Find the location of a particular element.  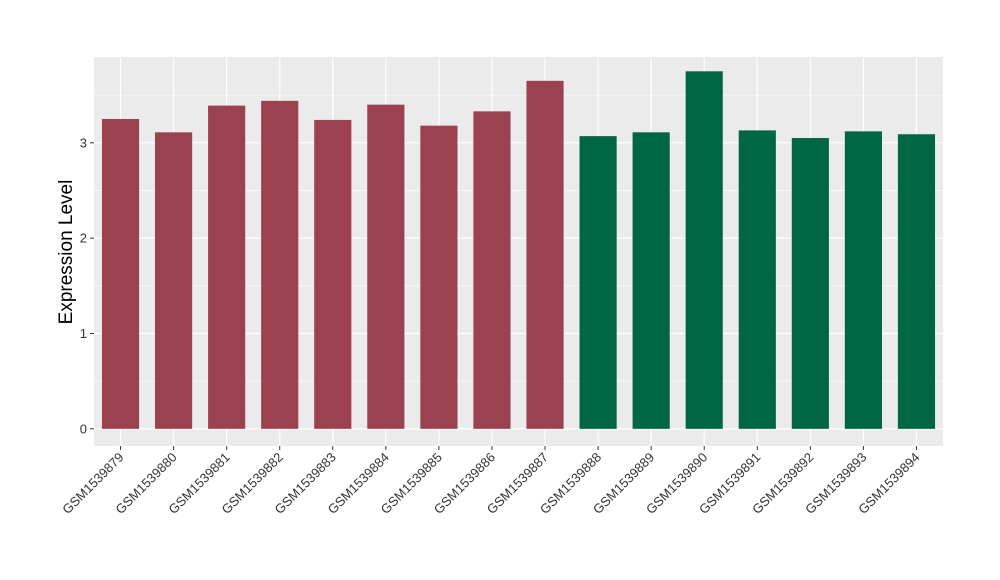

y-tick-label: 0 is located at coordinates (83, 428).